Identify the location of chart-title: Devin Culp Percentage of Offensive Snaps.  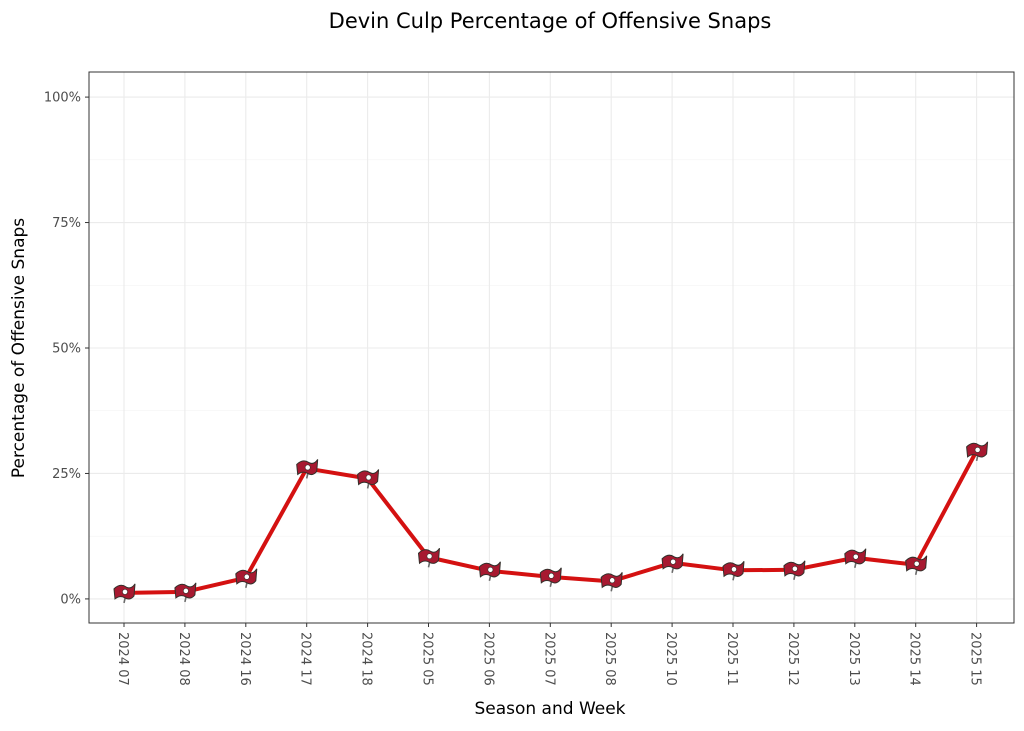
(550, 21).